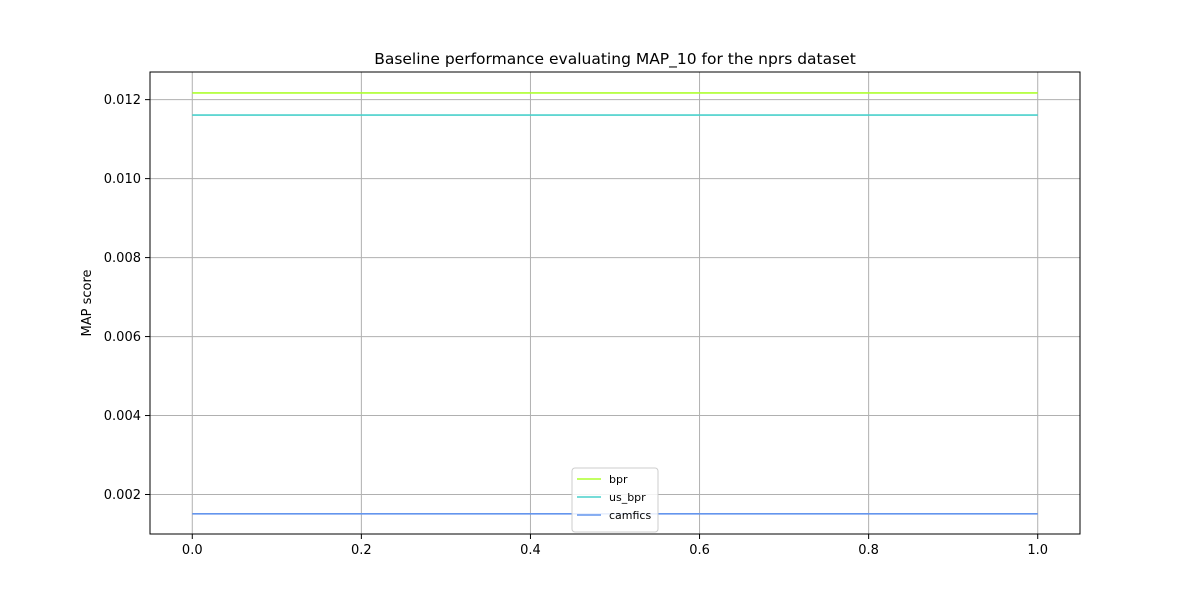 This screenshot has height=600, width=1200. What do you see at coordinates (122, 100) in the screenshot?
I see `y-tick-label: 0.012` at bounding box center [122, 100].